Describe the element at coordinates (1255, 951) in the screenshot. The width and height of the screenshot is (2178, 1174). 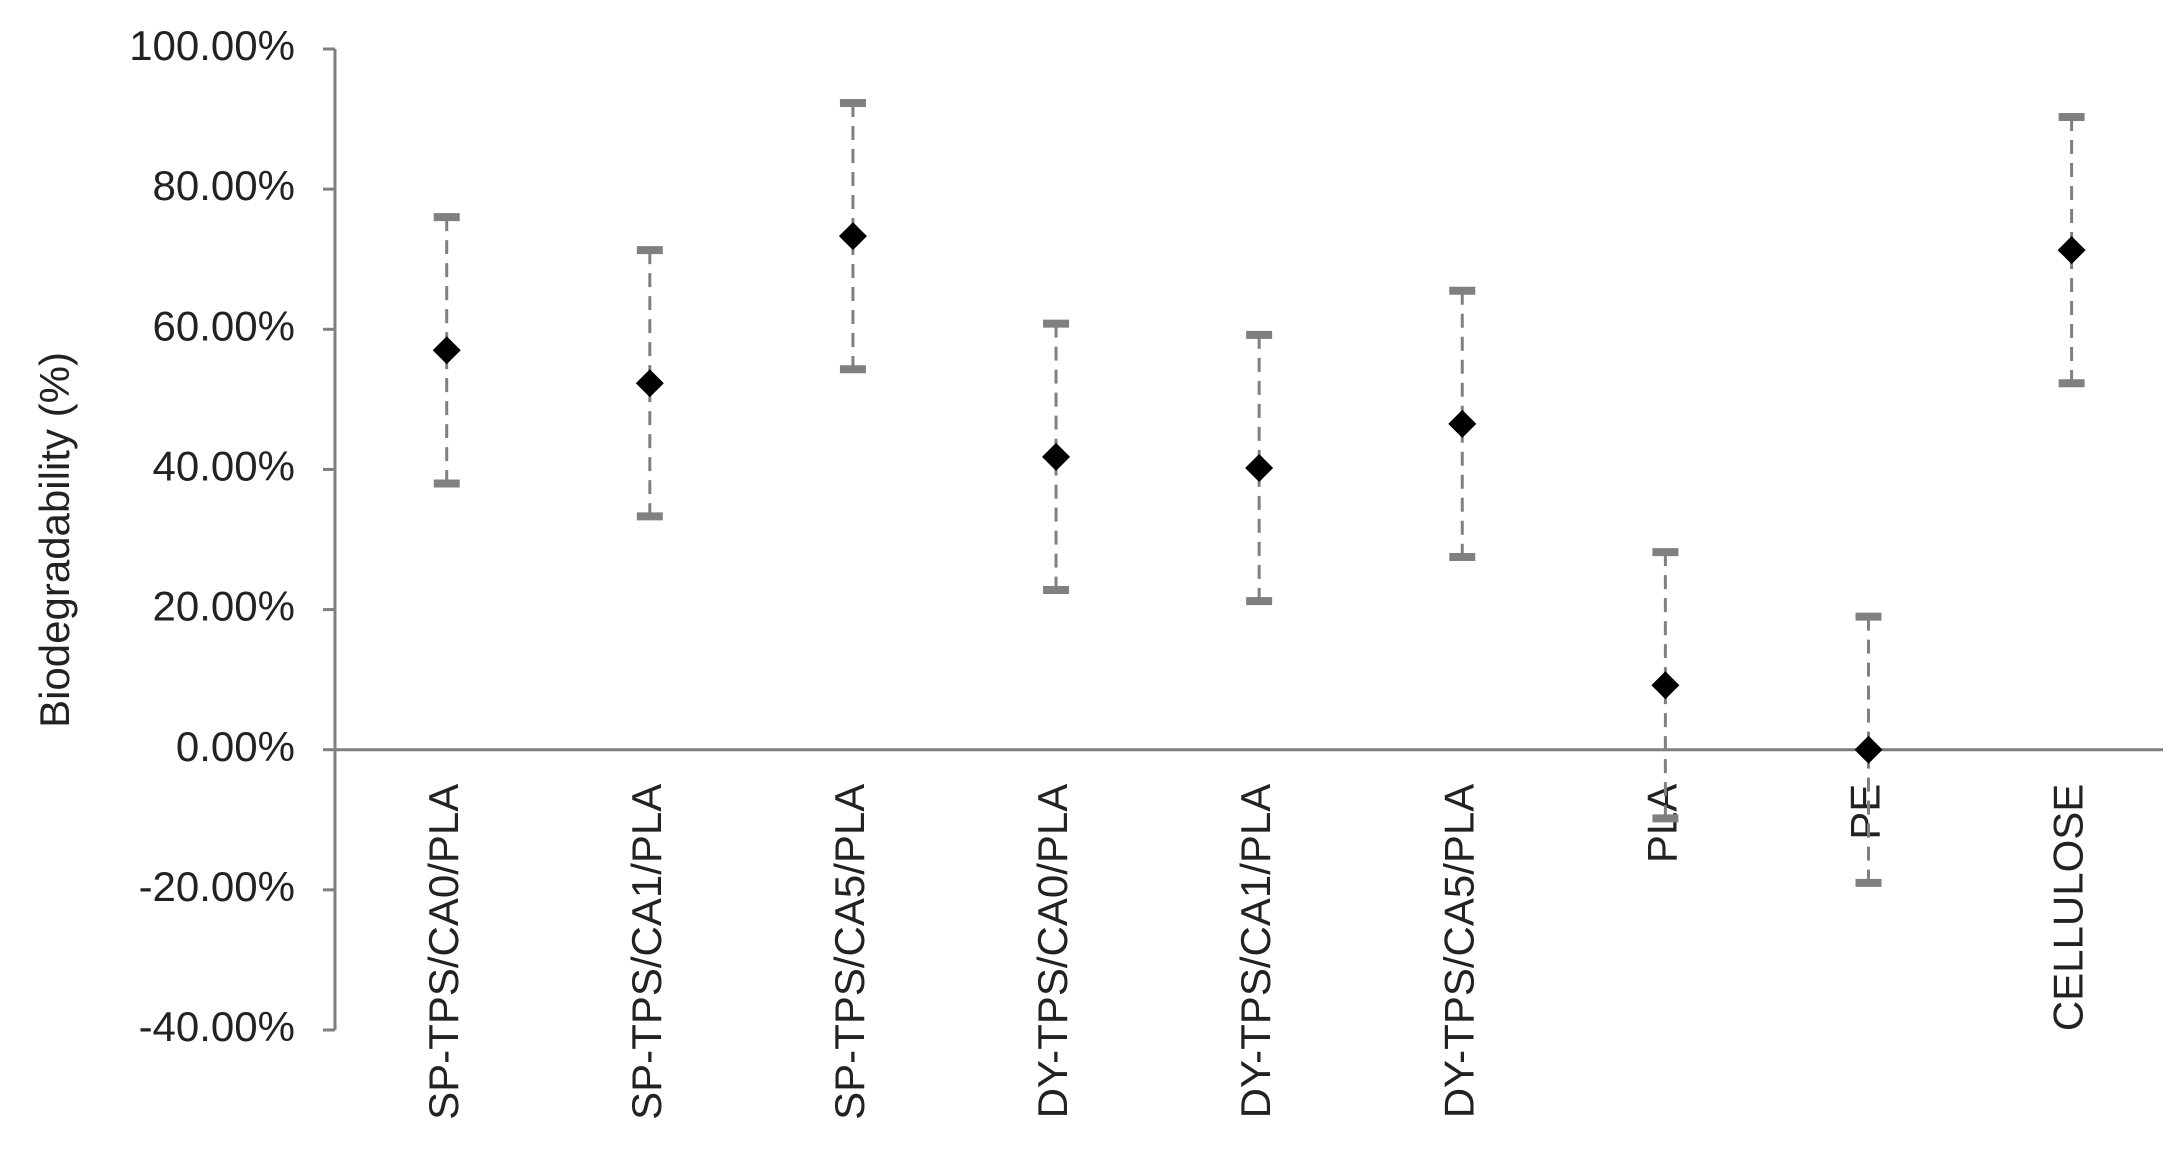
I see `x-tick-label: DY-TPS/CA1/PLA` at that location.